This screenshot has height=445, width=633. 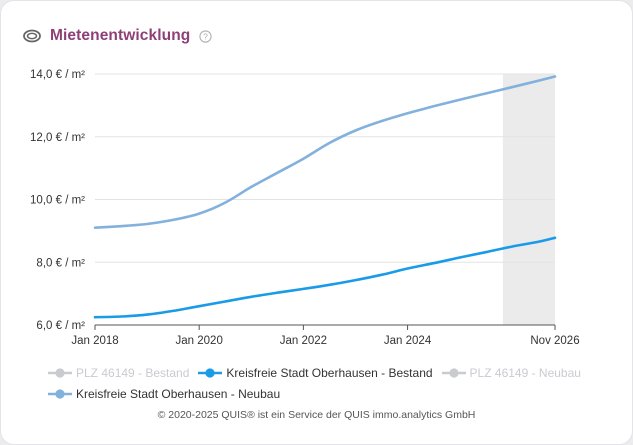 What do you see at coordinates (57, 138) in the screenshot?
I see `y-tick-label: 12,0 € / m²` at bounding box center [57, 138].